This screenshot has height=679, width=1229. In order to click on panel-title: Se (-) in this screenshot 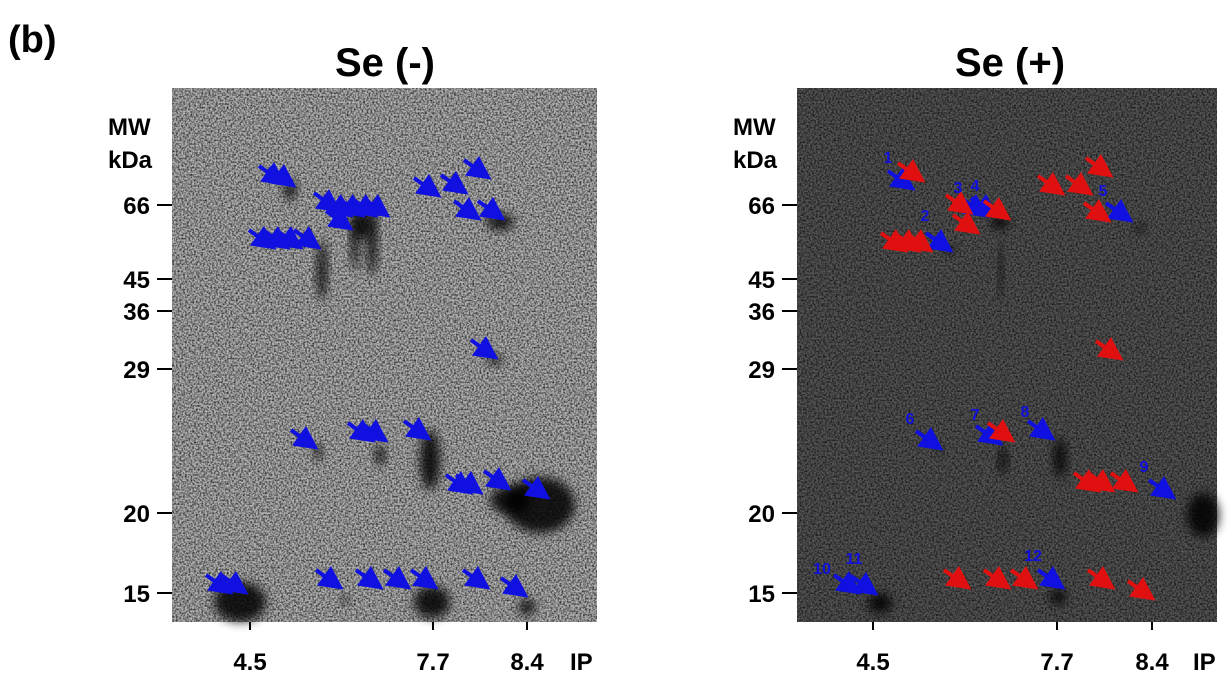, I will do `click(385, 63)`.